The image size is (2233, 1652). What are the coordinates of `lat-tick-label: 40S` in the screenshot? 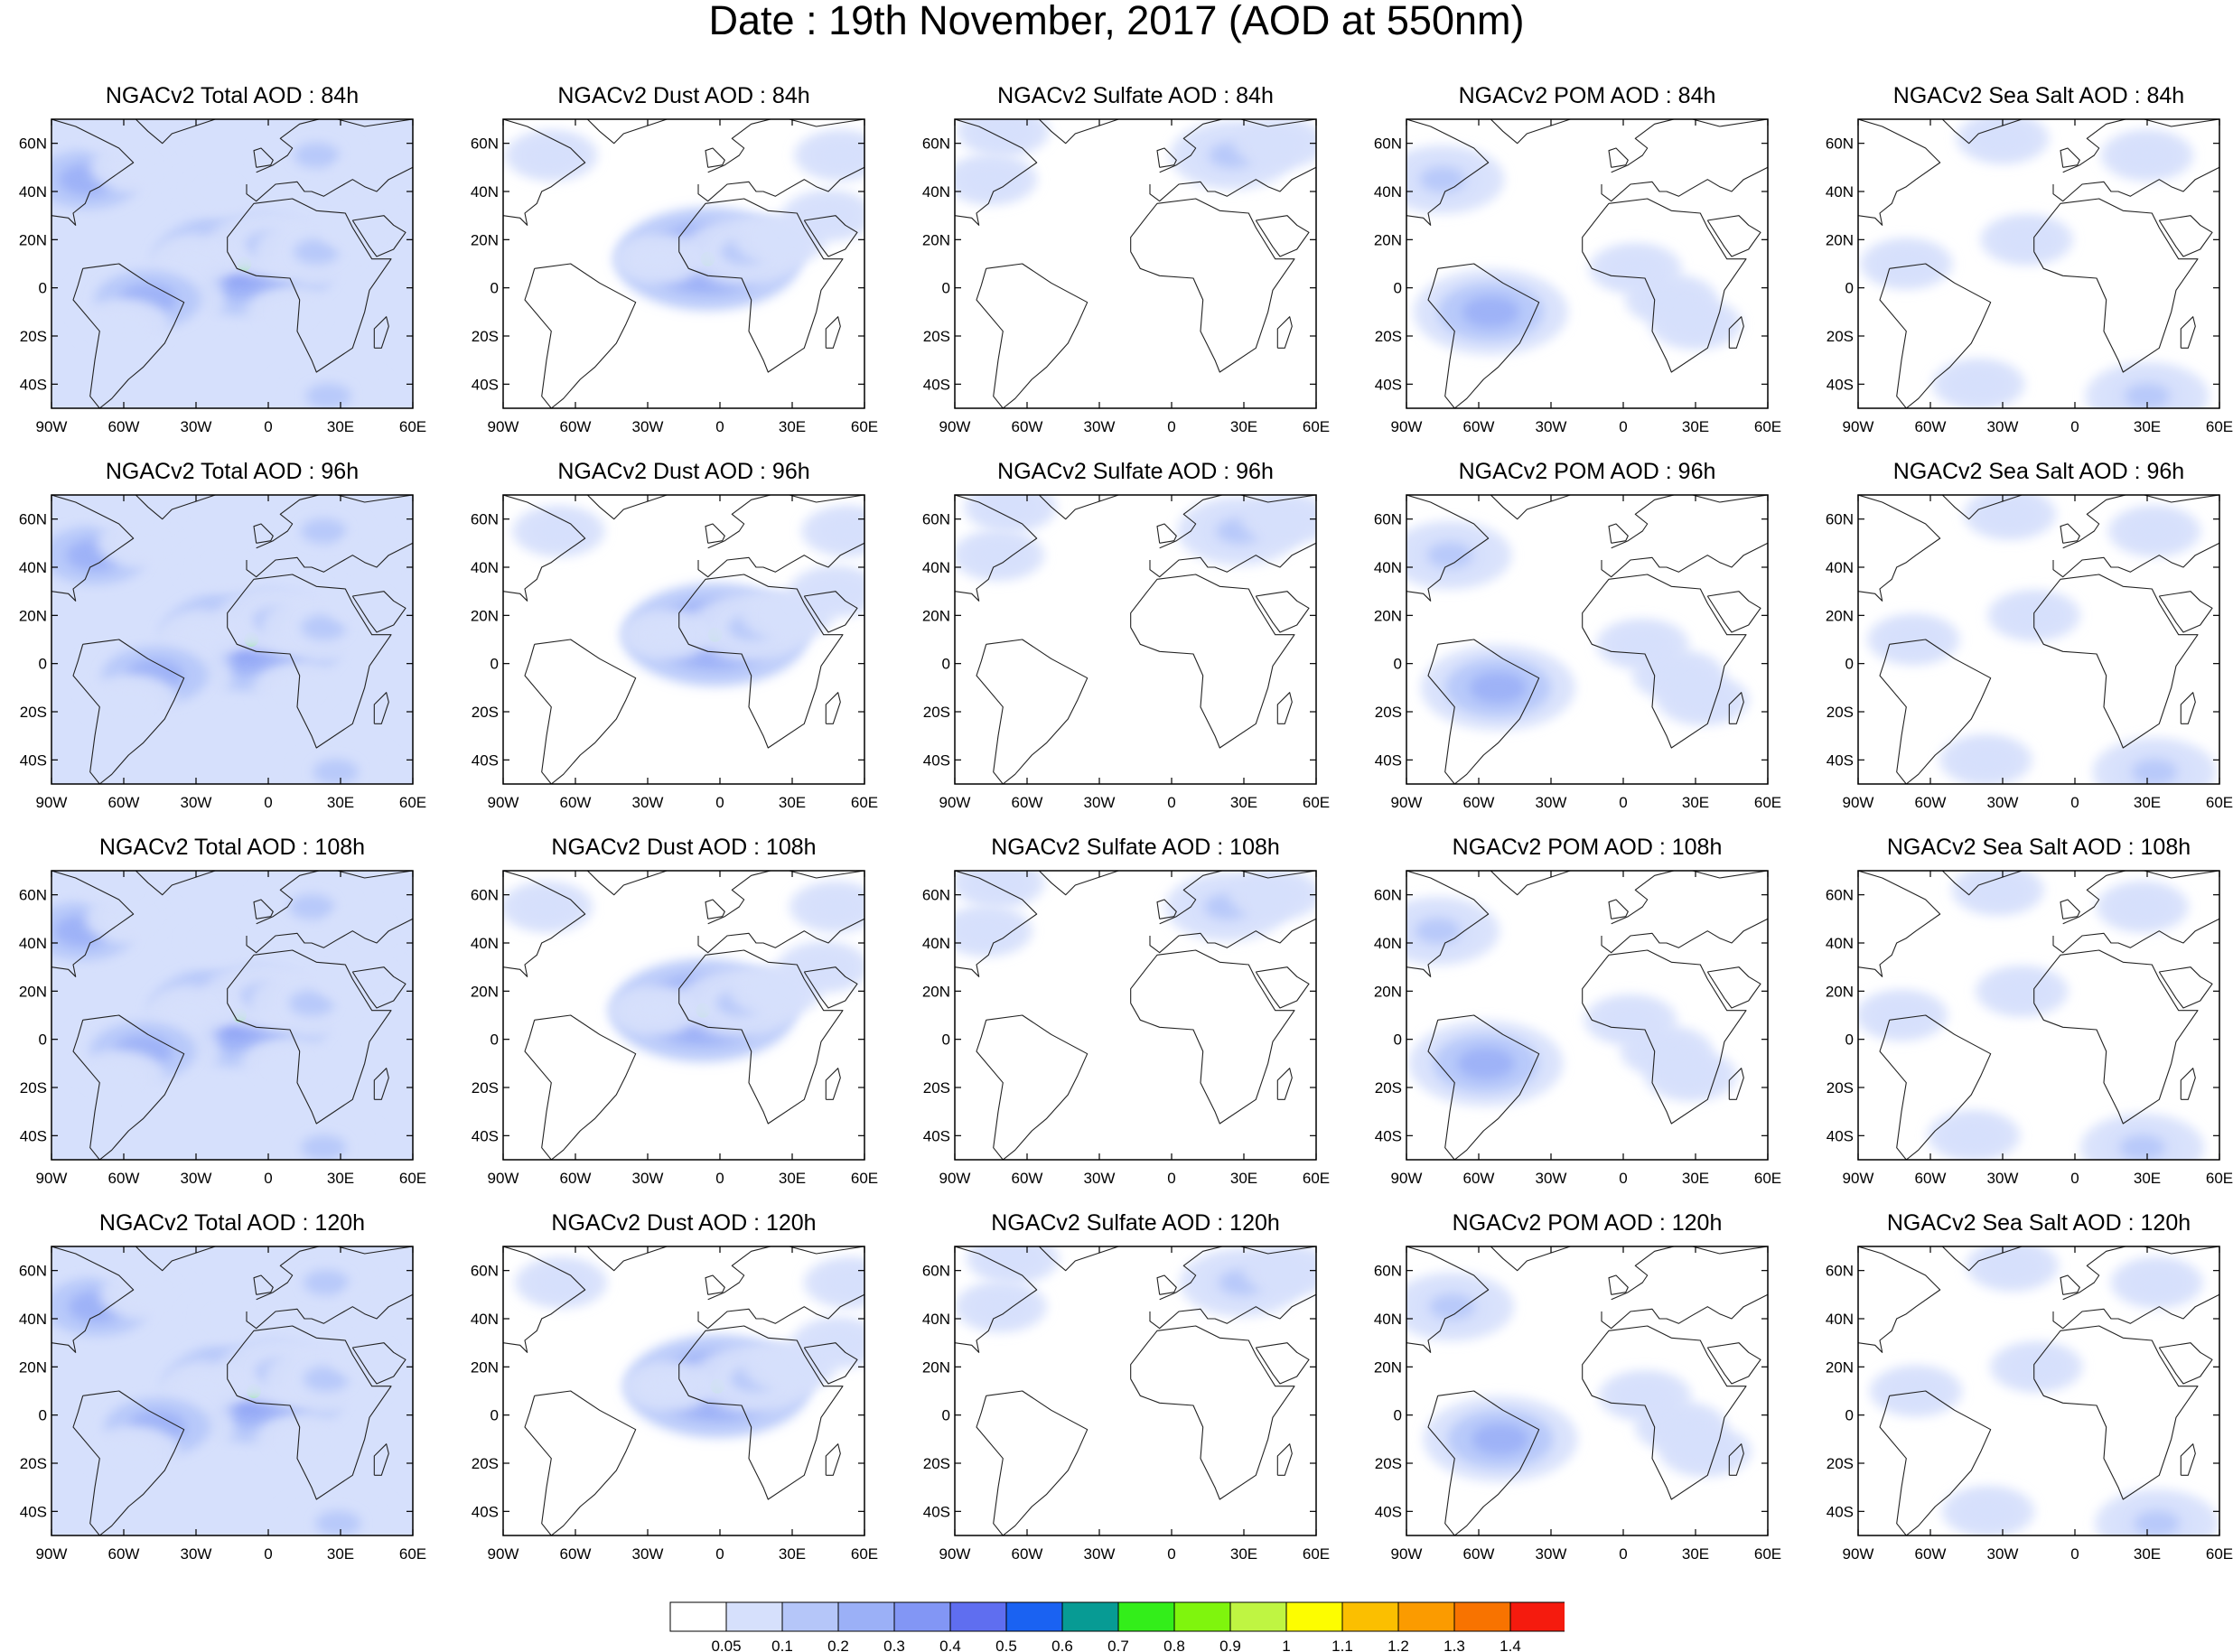 It's located at (1840, 1136).